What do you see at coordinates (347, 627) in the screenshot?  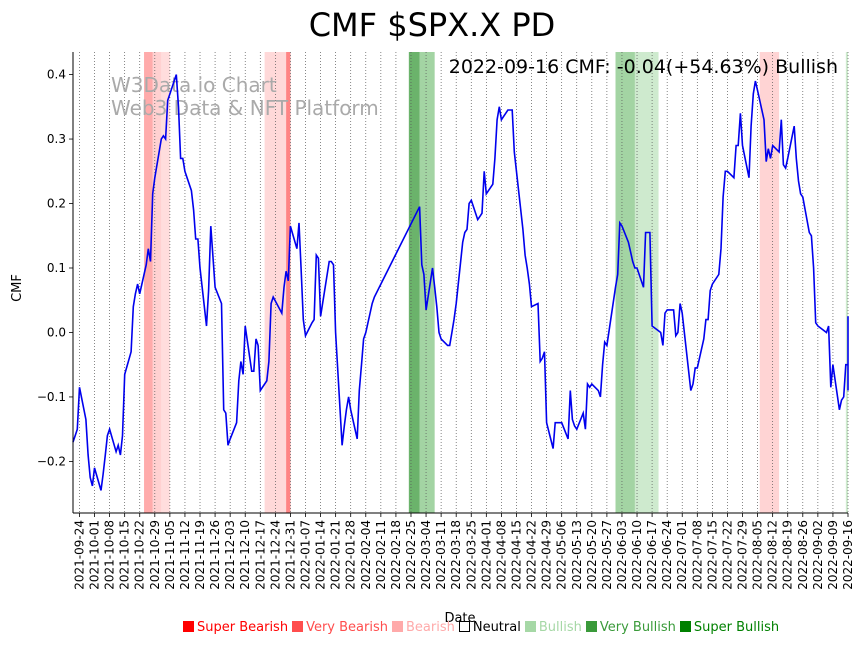 I see `legend-label: Very Bearish` at bounding box center [347, 627].